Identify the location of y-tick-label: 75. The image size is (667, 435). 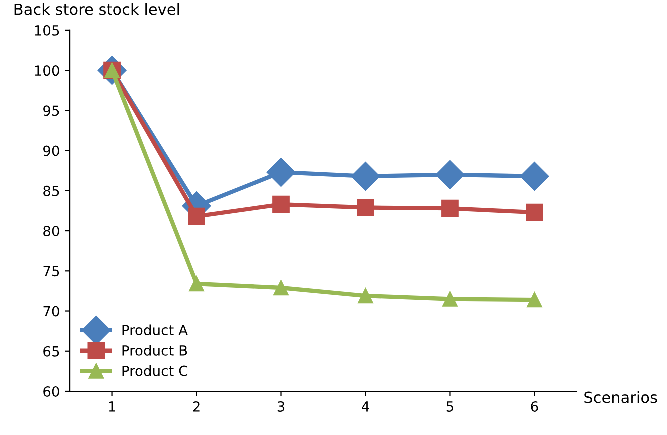
(52, 271).